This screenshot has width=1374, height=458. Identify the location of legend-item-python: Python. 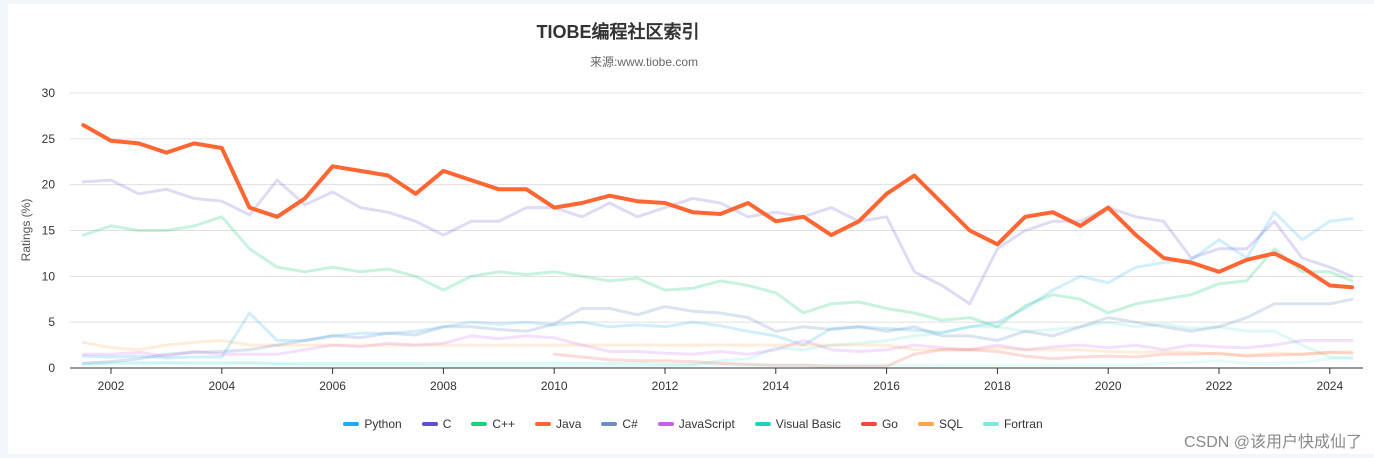
(372, 424).